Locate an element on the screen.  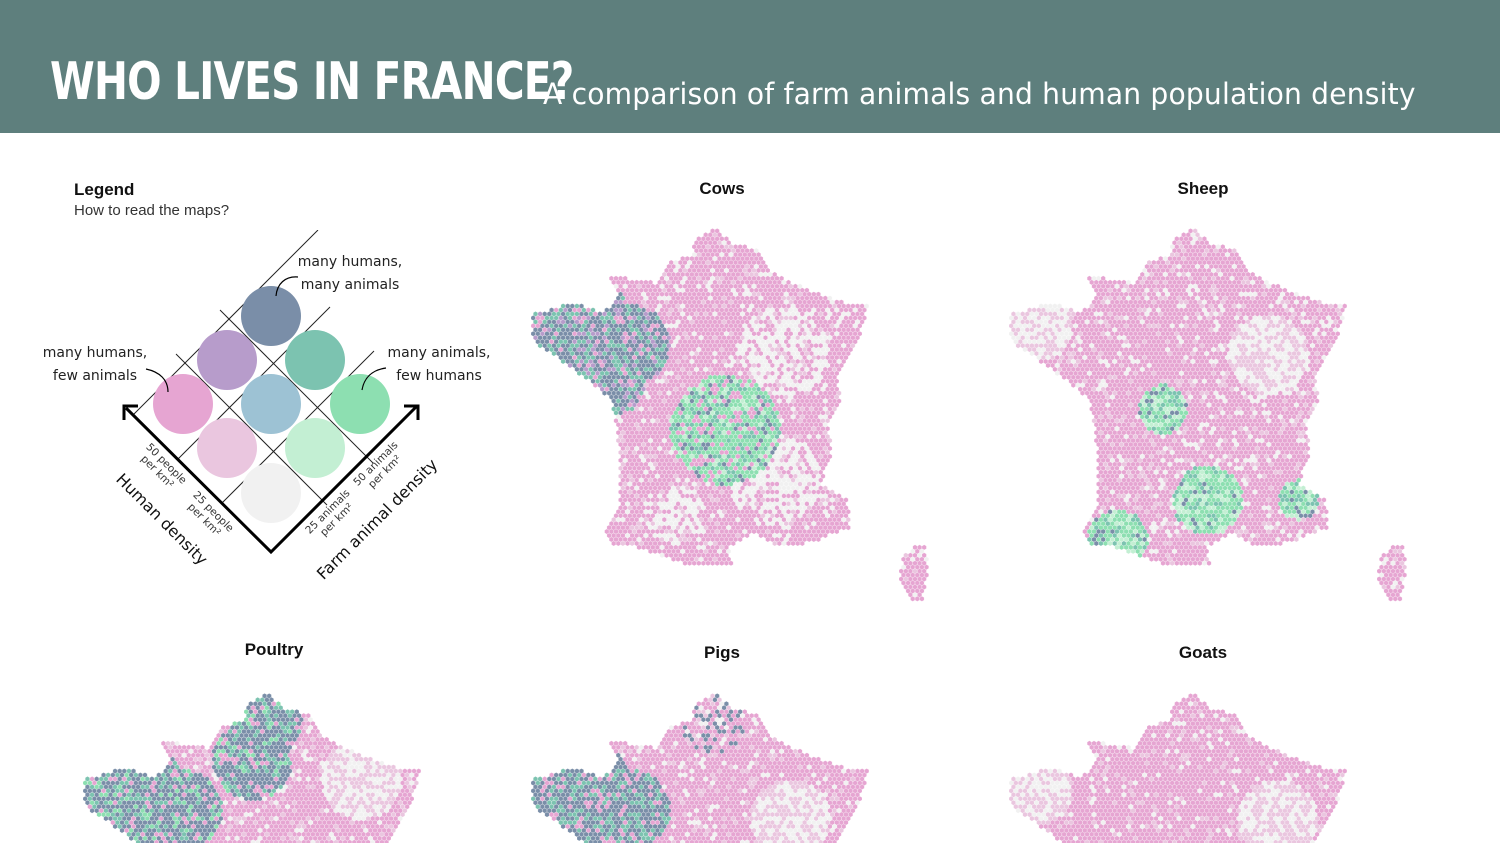
map-title-pigs: Pigs is located at coordinates (722, 652).